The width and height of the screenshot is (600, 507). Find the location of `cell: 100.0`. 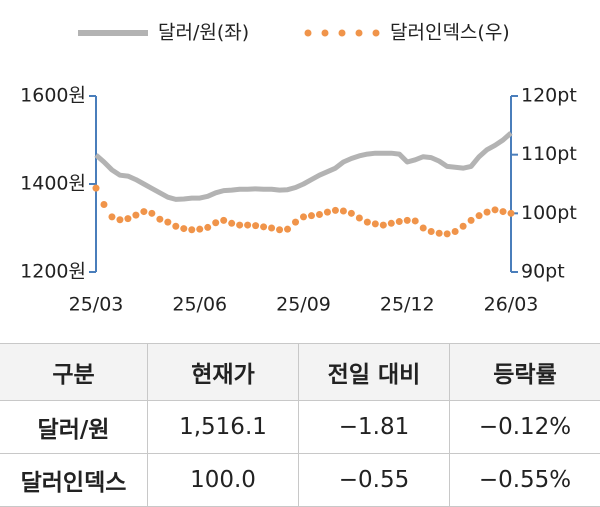

cell: 100.0 is located at coordinates (223, 480).